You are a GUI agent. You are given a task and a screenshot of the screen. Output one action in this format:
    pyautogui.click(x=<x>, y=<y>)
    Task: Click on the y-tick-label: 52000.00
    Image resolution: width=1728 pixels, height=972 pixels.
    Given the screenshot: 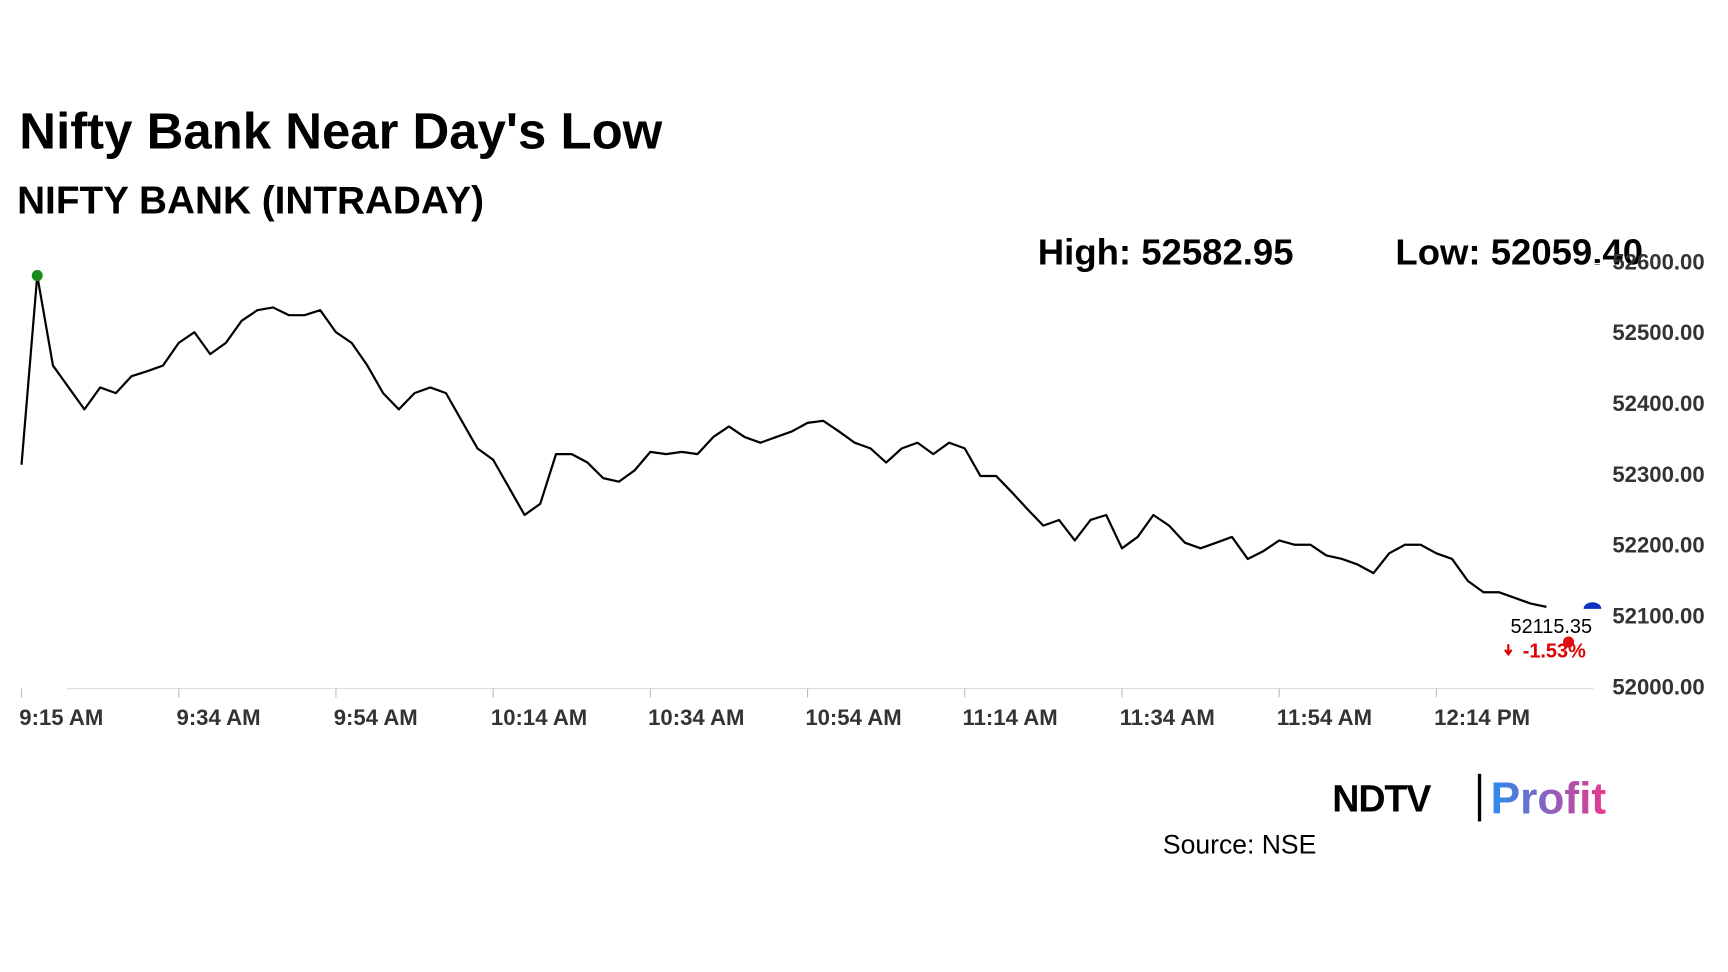 What is the action you would take?
    pyautogui.click(x=1658, y=686)
    